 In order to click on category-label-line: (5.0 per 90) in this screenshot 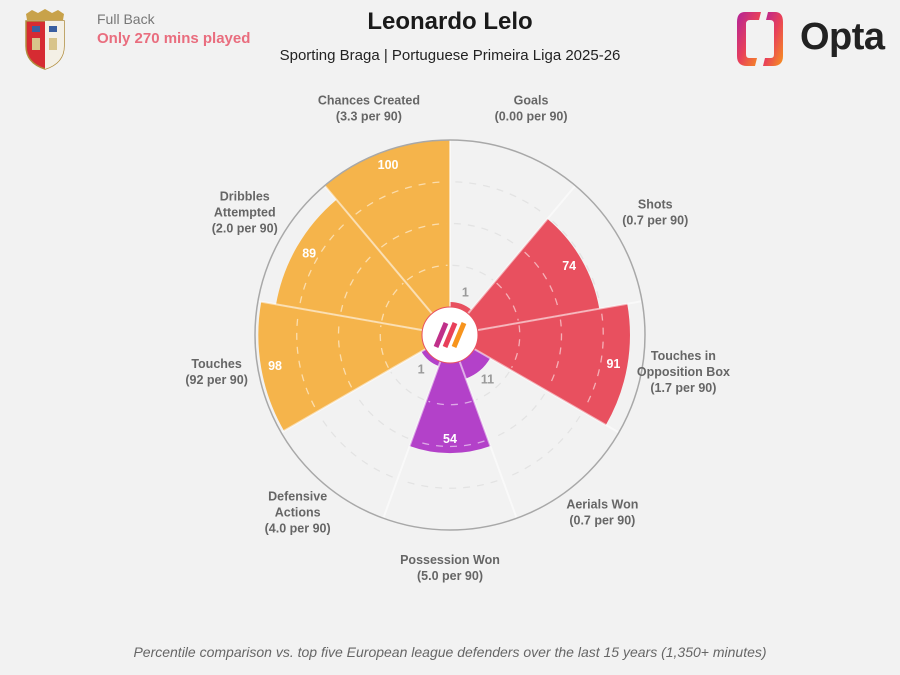, I will do `click(450, 576)`.